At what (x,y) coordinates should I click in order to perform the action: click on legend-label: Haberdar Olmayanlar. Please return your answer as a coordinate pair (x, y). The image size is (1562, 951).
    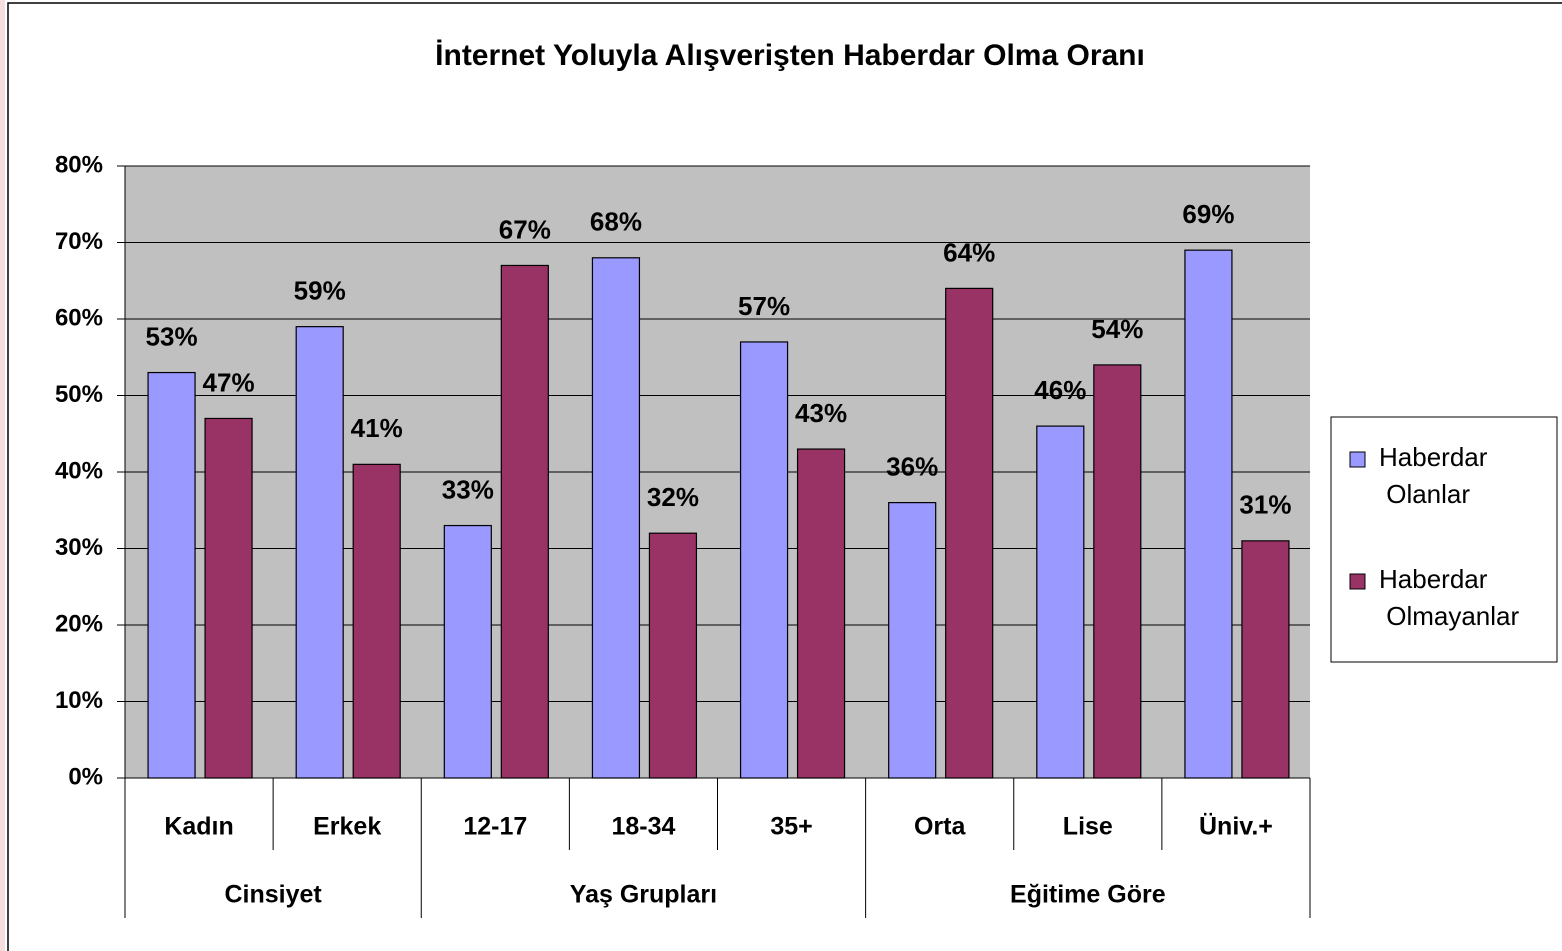
    Looking at the image, I should click on (1449, 597).